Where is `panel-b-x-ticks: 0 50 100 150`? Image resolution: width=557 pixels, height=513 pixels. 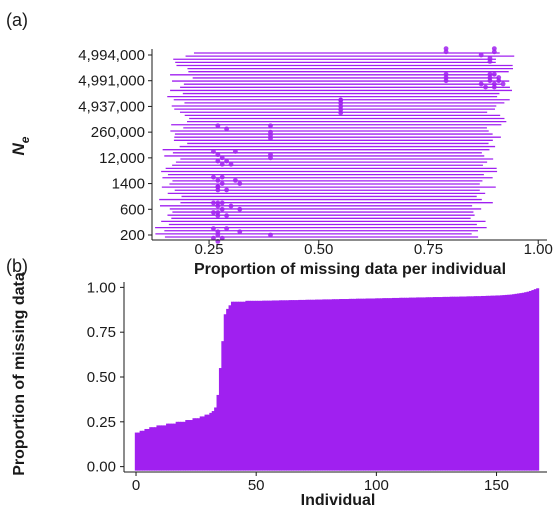
panel-b-x-ticks: 0 50 100 150 is located at coordinates (320, 483).